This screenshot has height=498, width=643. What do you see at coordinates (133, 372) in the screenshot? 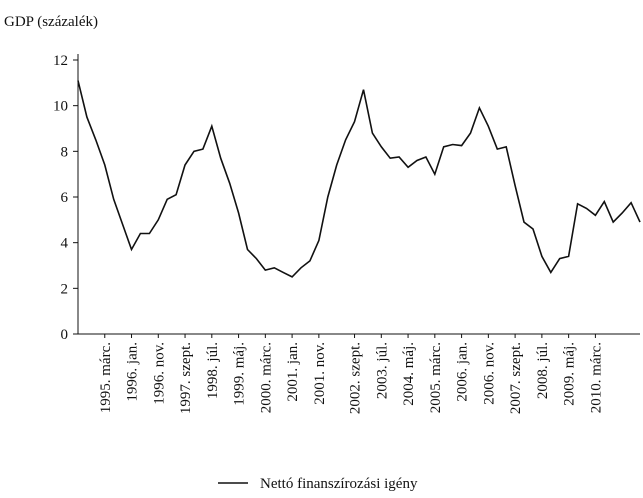
I see `x-tick-label: 1996. jan.` at bounding box center [133, 372].